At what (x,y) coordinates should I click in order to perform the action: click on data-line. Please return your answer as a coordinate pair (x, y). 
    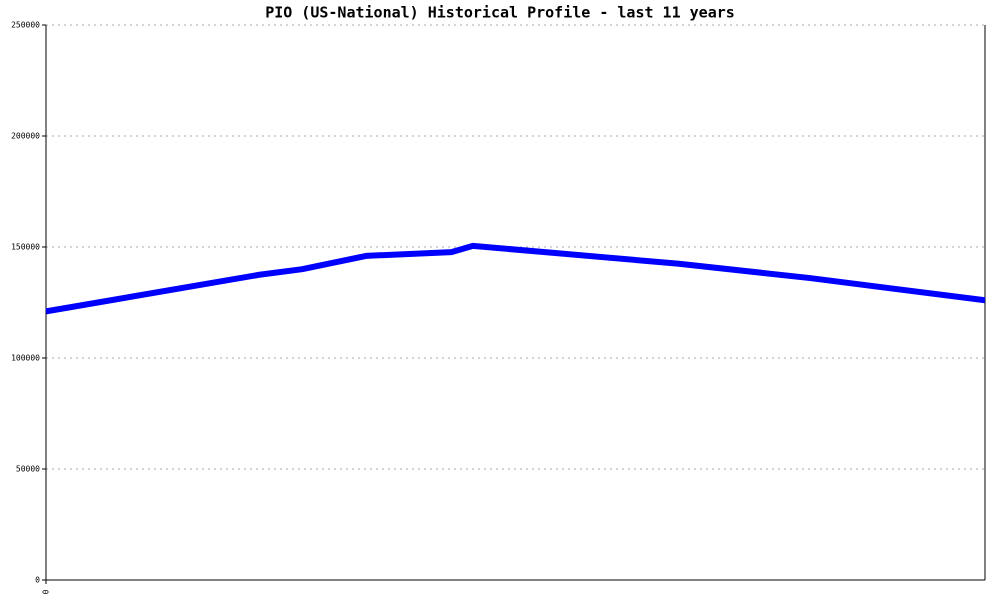
    Looking at the image, I should click on (515, 278).